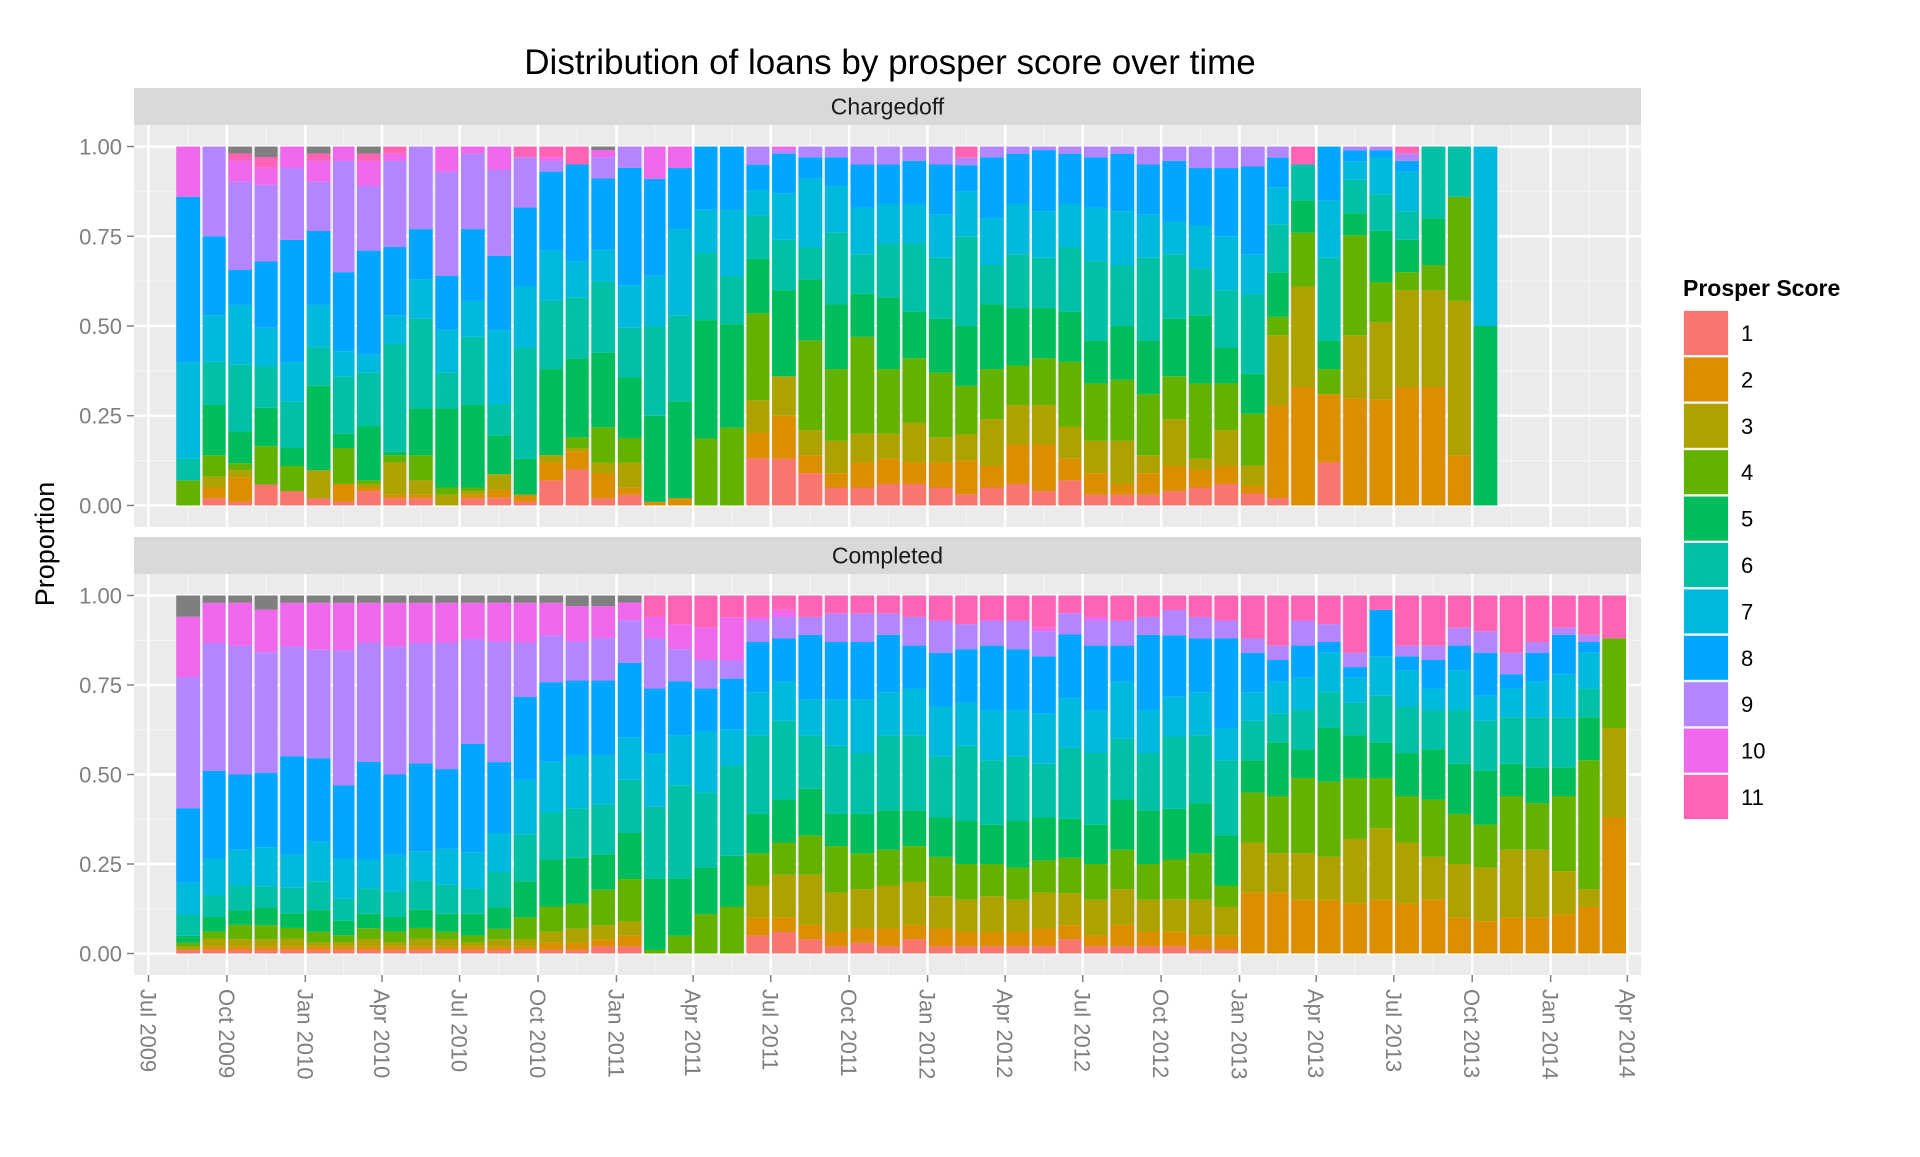 The height and width of the screenshot is (1157, 1920). Describe the element at coordinates (1082, 1030) in the screenshot. I see `x-tick-label: Jul 2012` at that location.